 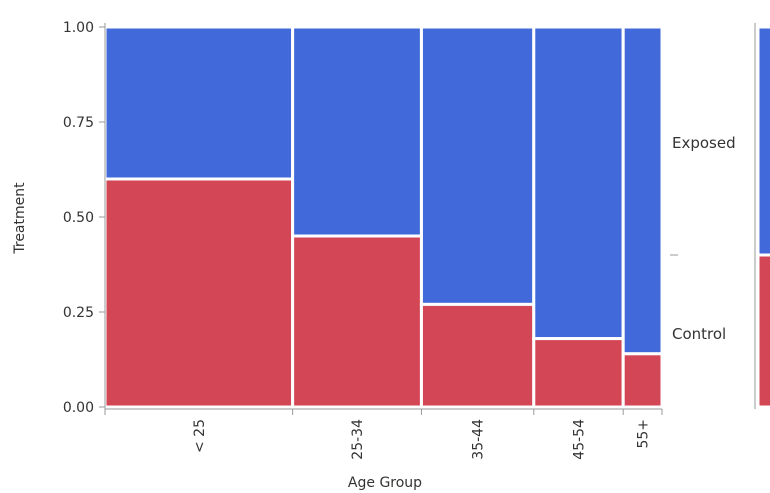 I want to click on y-tick-label: 0.00, so click(x=78, y=408).